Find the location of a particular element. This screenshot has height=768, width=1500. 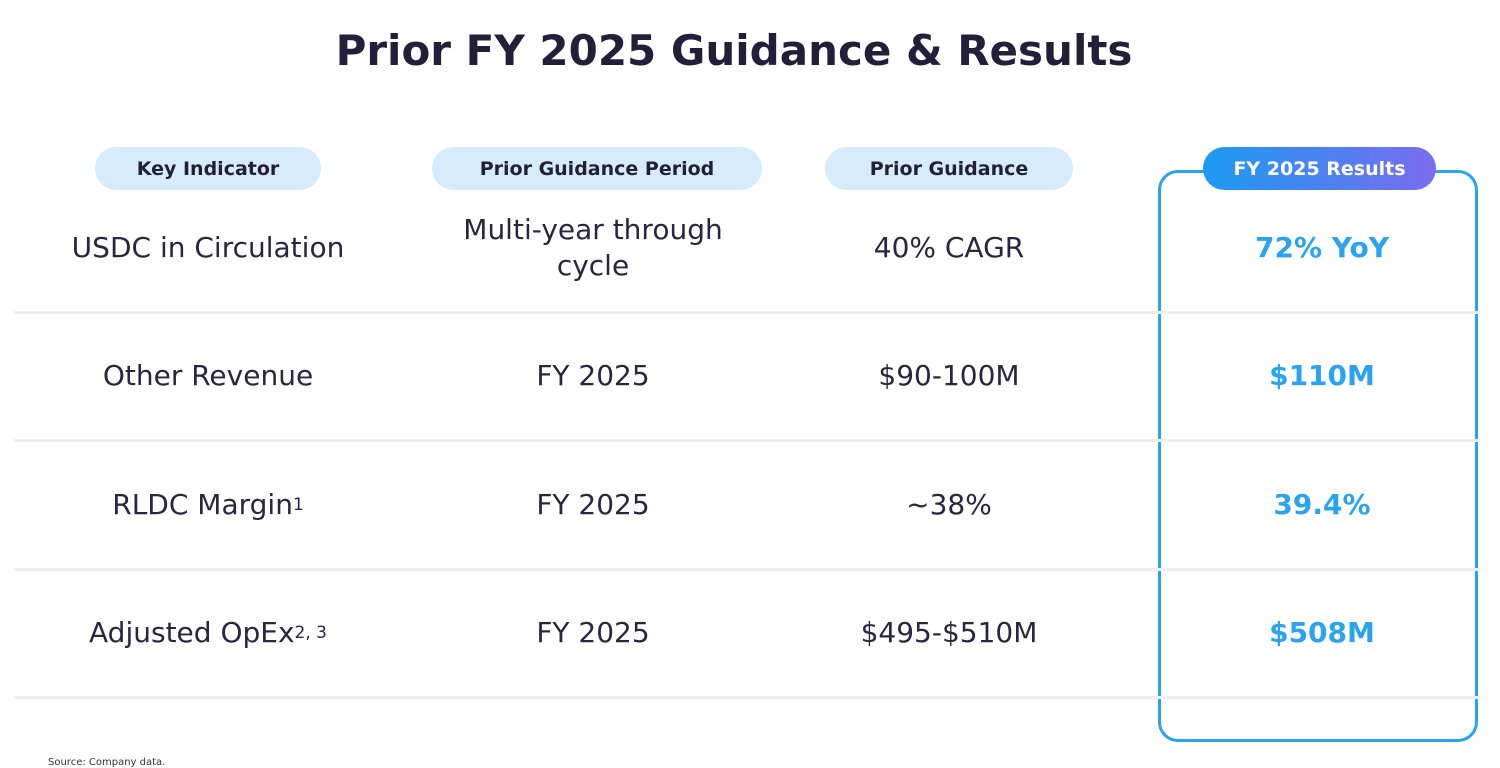

cell-value: 40% CAGR is located at coordinates (949, 247).